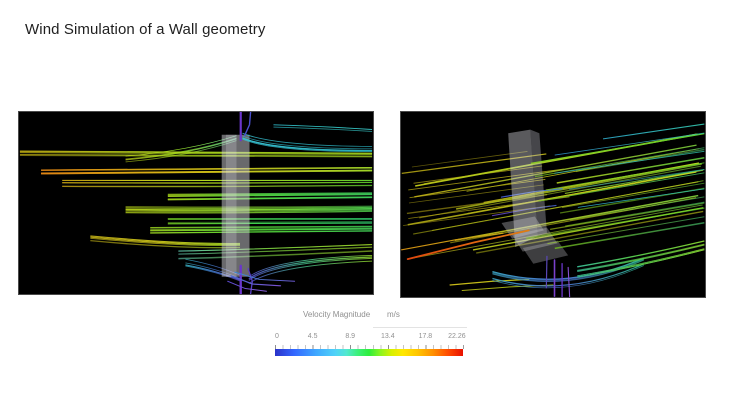 Image resolution: width=730 pixels, height=411 pixels. Describe the element at coordinates (350, 336) in the screenshot. I see `legend-tick-label: 8.9` at that location.